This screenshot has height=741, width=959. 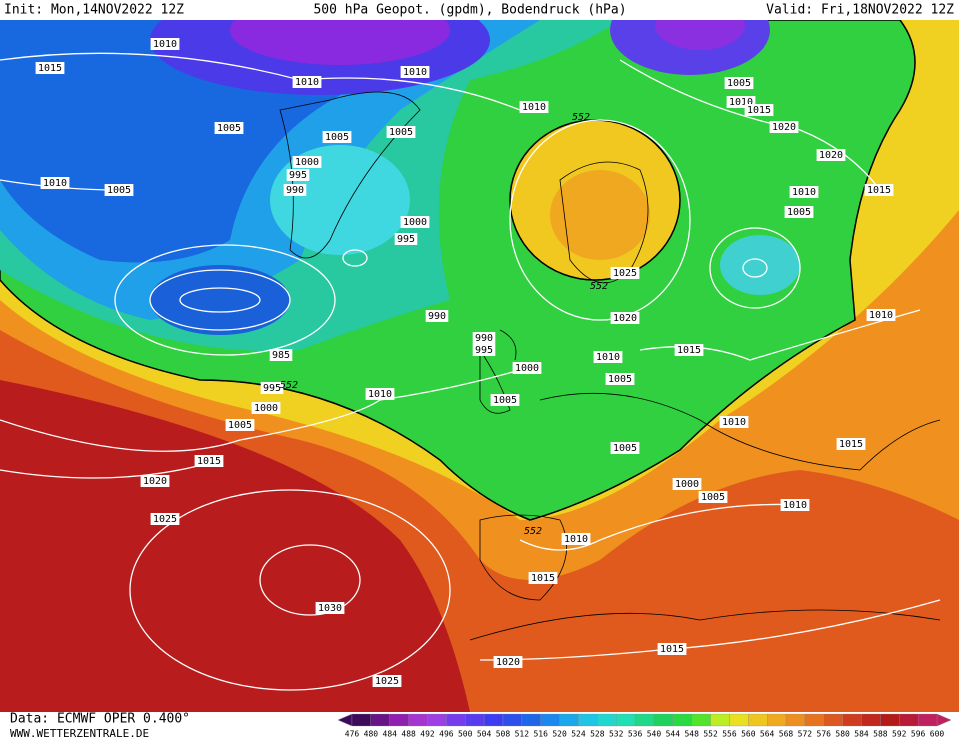 What do you see at coordinates (371, 734) in the screenshot?
I see `colorbar-tick-label: 480` at bounding box center [371, 734].